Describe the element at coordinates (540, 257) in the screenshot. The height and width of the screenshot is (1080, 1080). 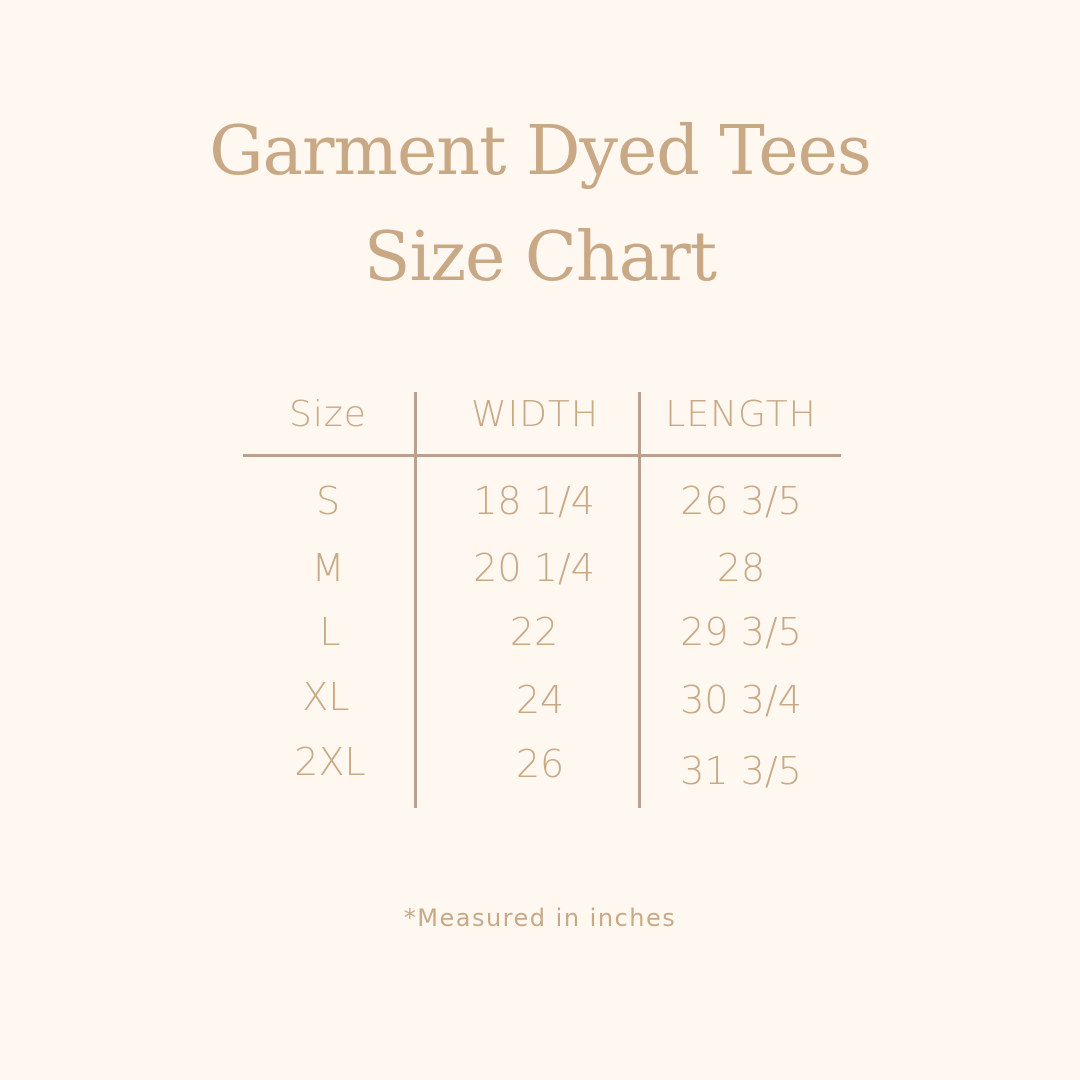
I see `title-line-2: Size Chart` at that location.